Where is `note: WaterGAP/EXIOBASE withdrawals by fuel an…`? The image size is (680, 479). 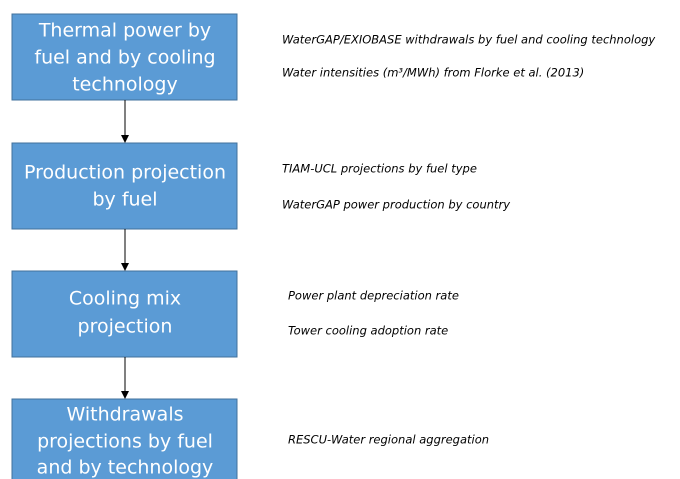
note: WaterGAP/EXIOBASE withdrawals by fuel an… is located at coordinates (468, 40).